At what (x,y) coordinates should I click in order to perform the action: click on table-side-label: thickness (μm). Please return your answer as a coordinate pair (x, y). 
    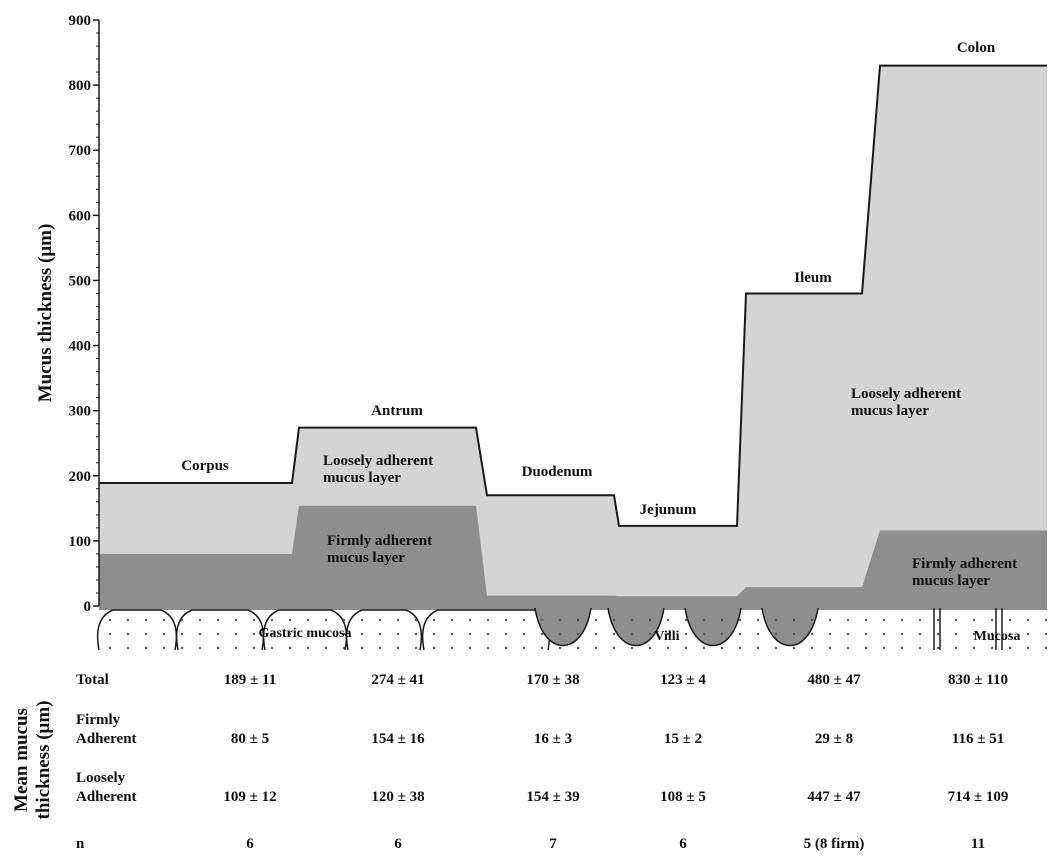
    Looking at the image, I should click on (43, 760).